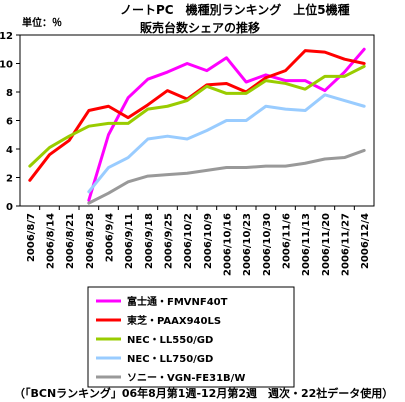 The height and width of the screenshot is (402, 405). I want to click on legend-label: 東芝・PAAX940LS, so click(174, 320).